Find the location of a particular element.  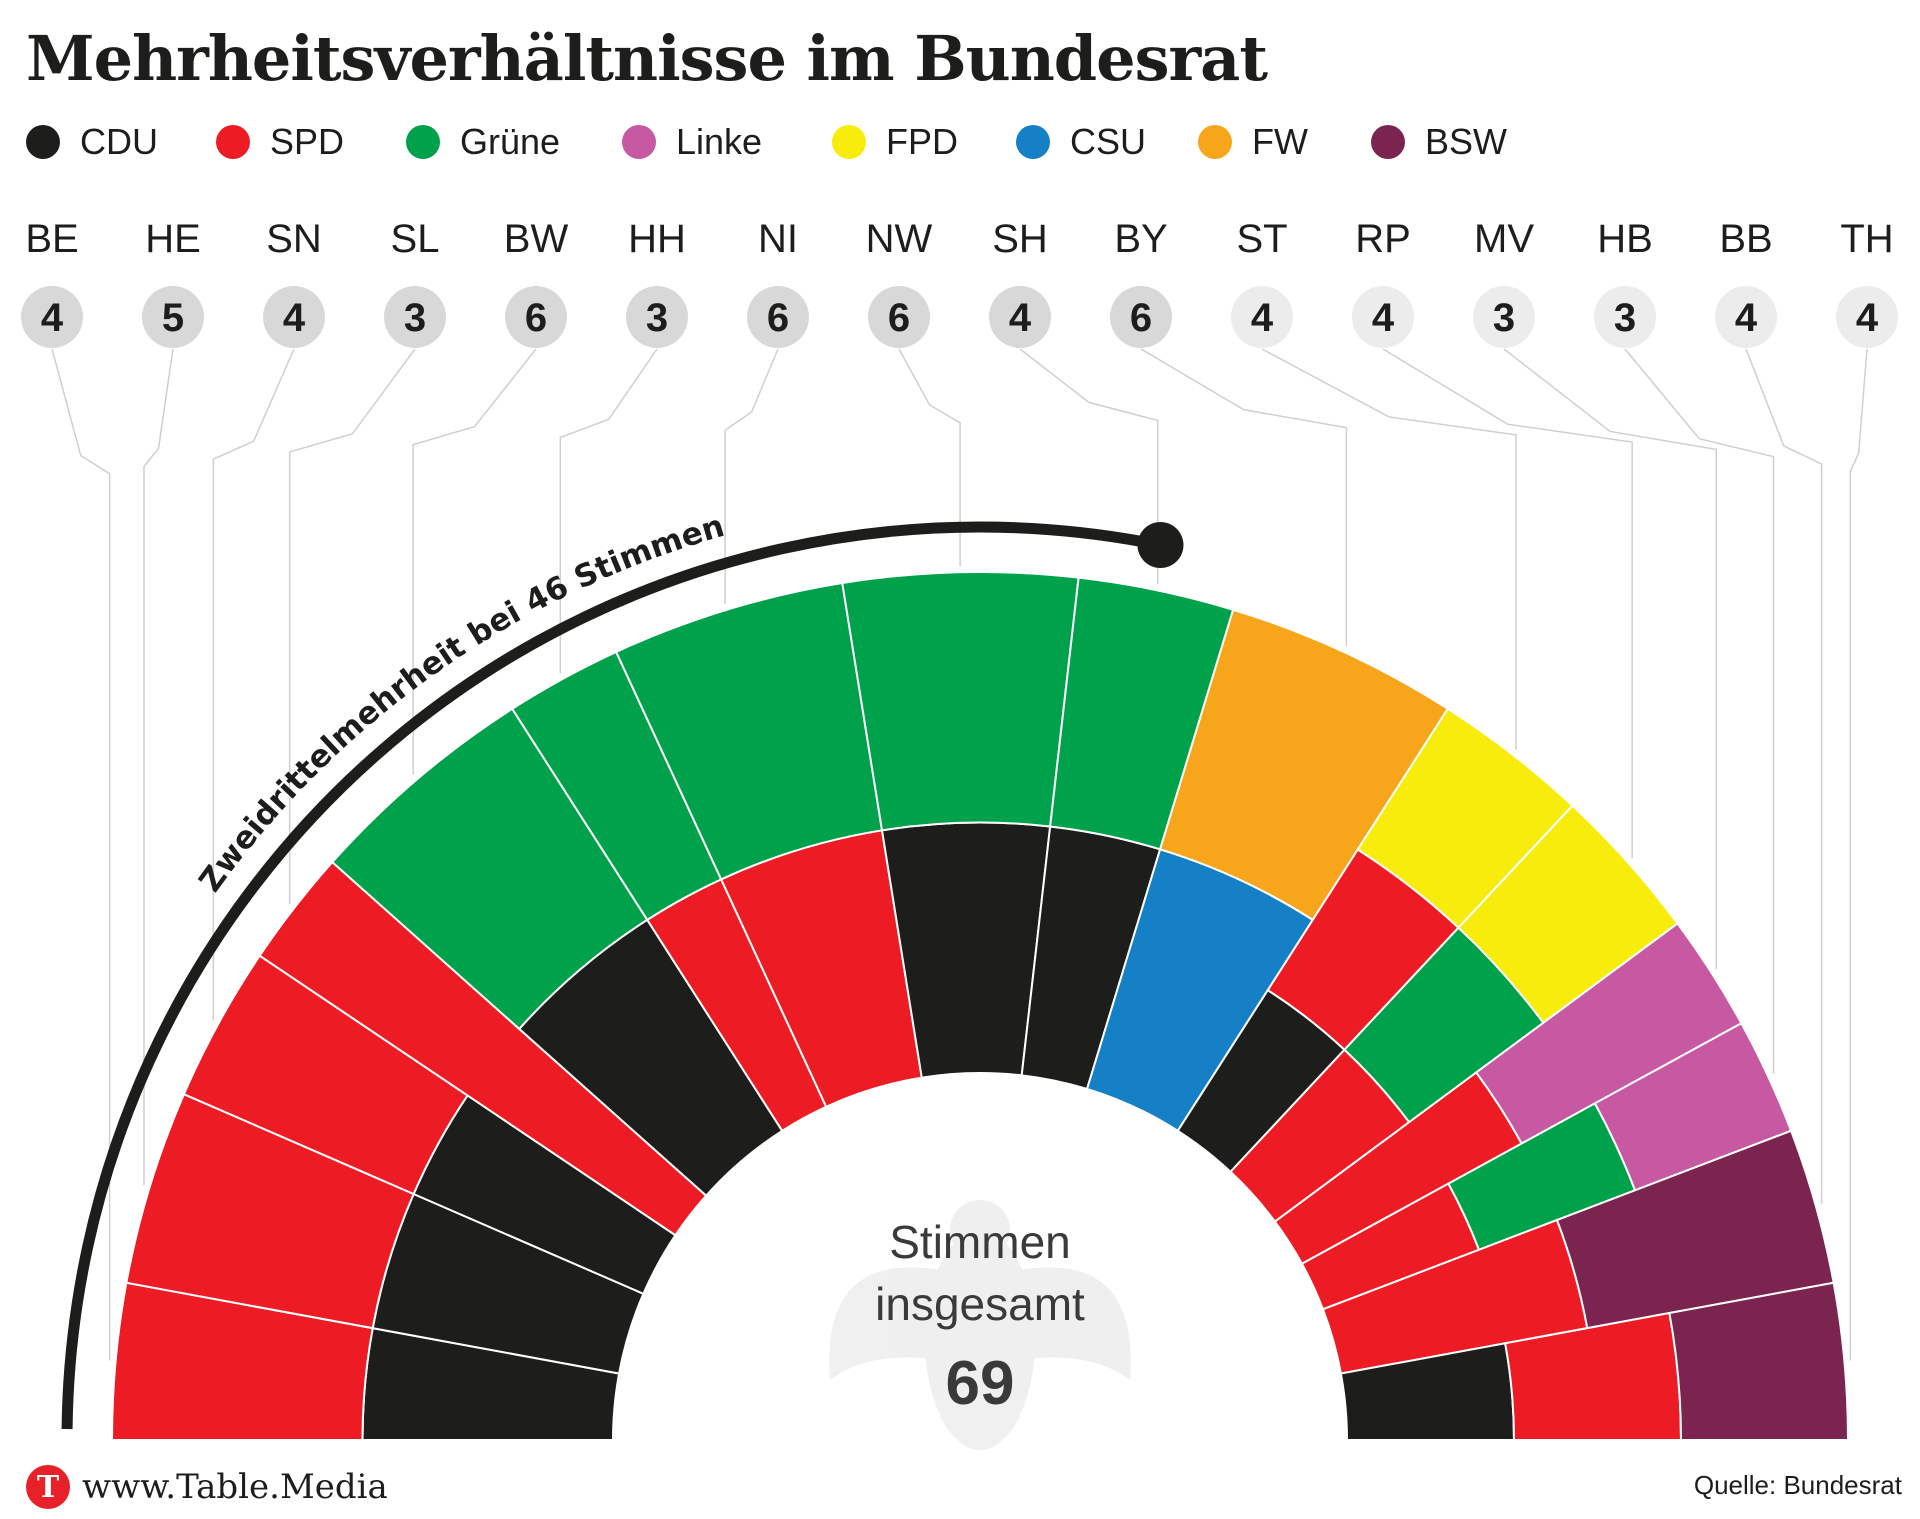

legend-item: CSU is located at coordinates (1081, 142).